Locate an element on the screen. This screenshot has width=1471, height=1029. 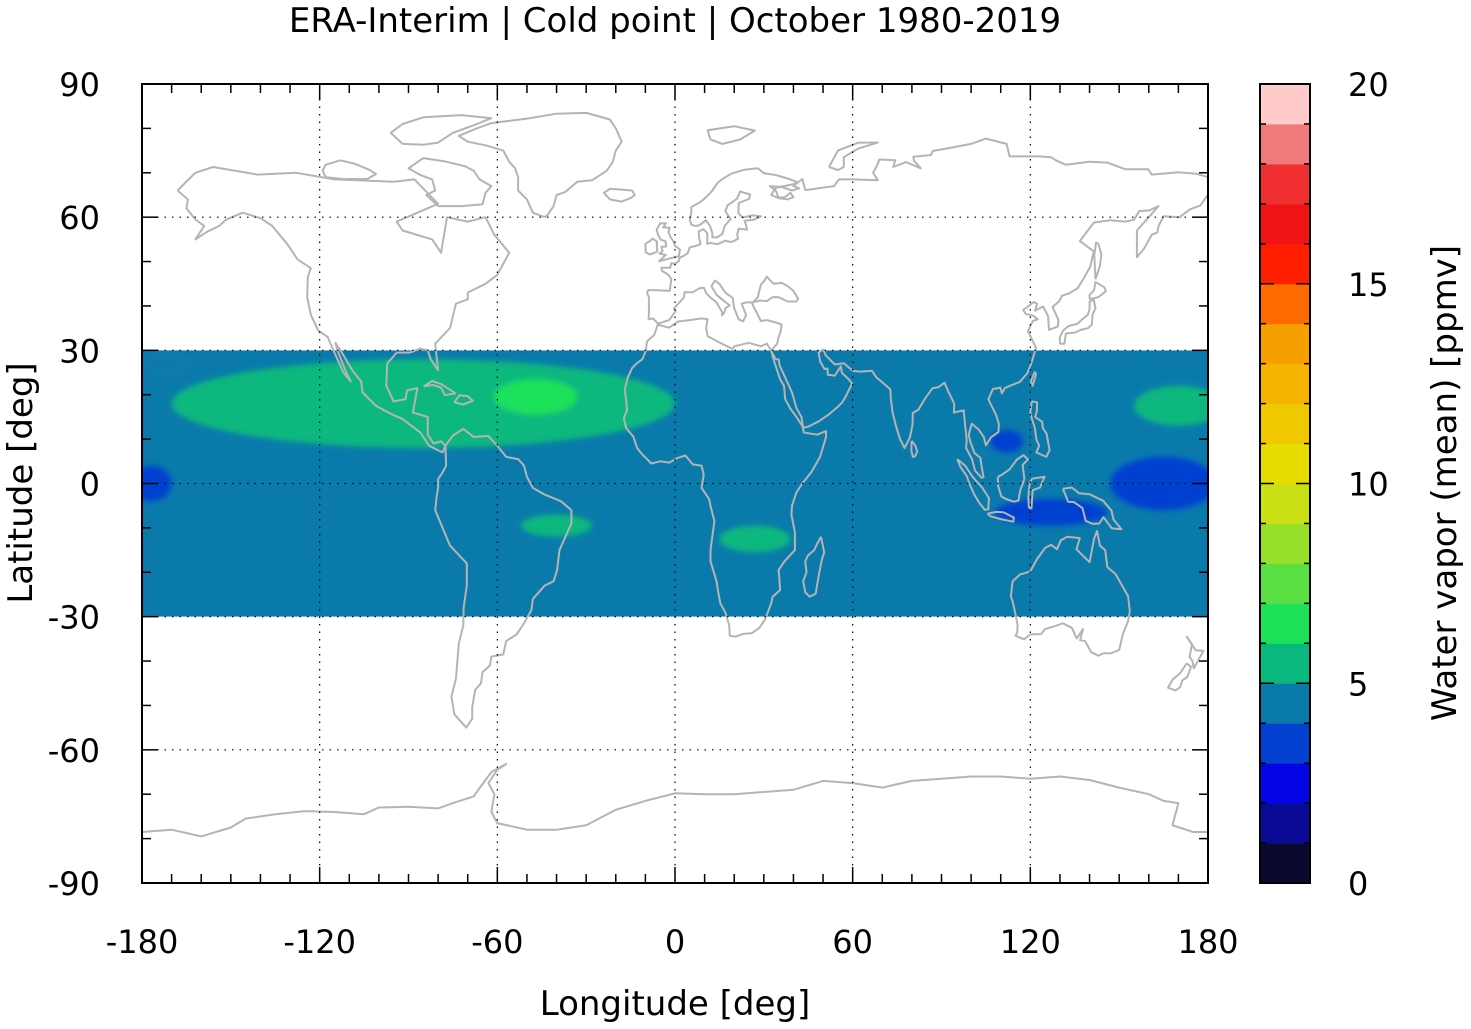
field-region-central-pacific-min is located at coordinates (1159, 483).